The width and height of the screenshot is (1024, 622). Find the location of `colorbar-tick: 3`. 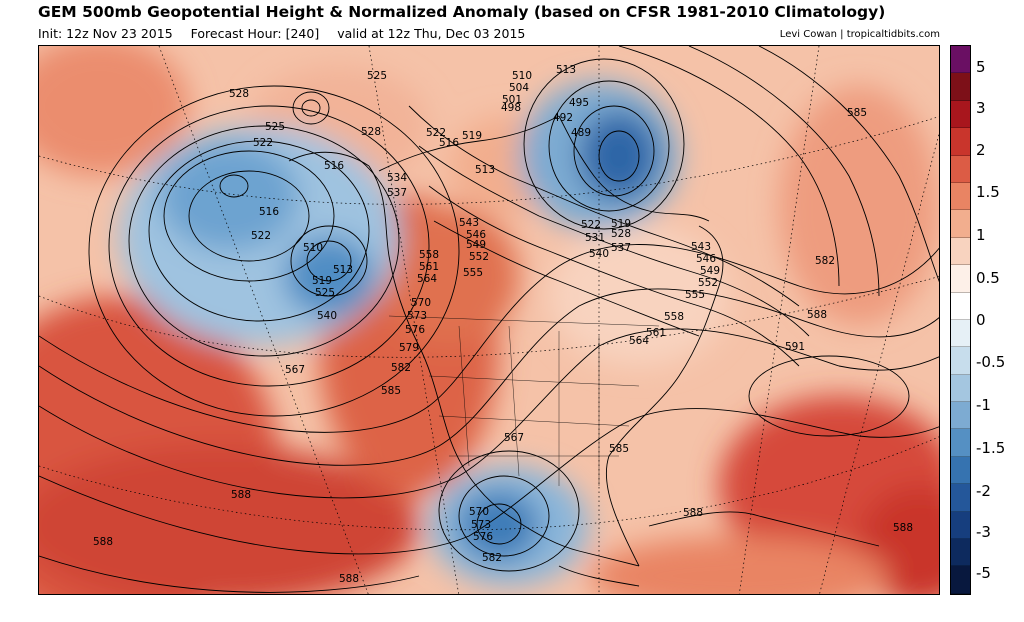

colorbar-tick: 3 is located at coordinates (981, 108).